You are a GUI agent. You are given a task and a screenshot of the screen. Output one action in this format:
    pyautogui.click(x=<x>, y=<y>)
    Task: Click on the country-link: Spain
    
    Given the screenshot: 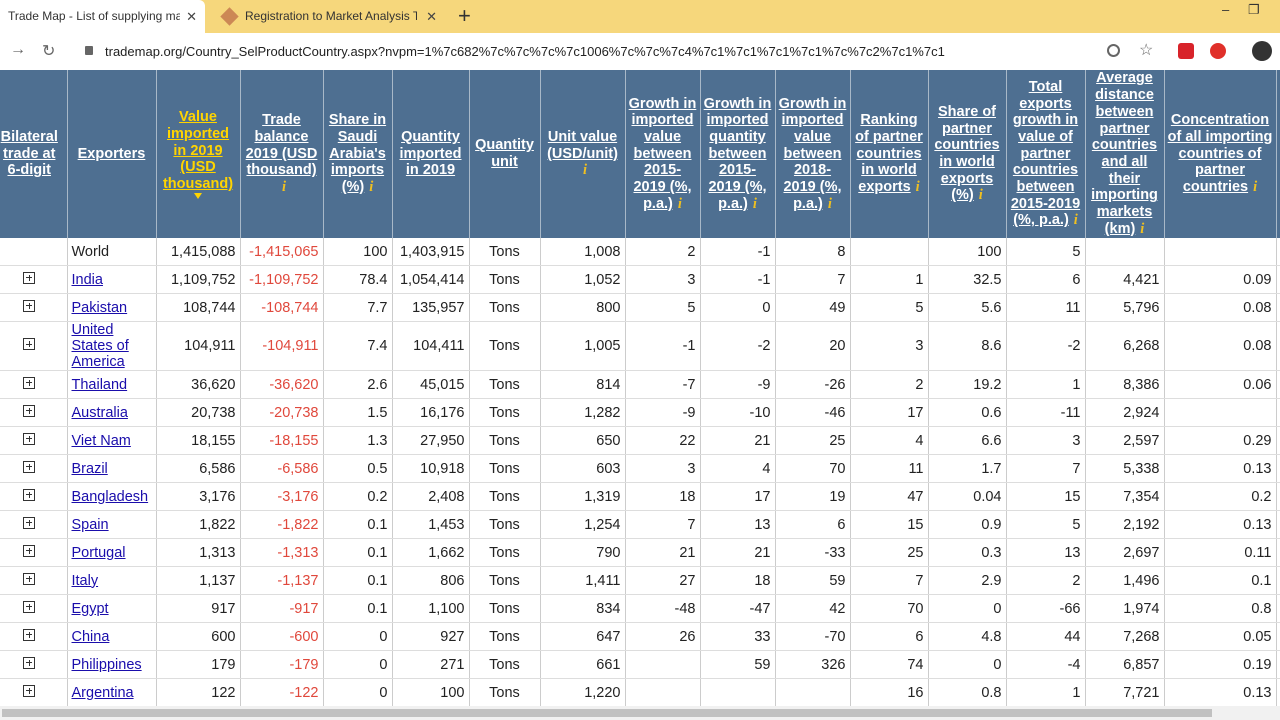 What is the action you would take?
    pyautogui.click(x=90, y=524)
    